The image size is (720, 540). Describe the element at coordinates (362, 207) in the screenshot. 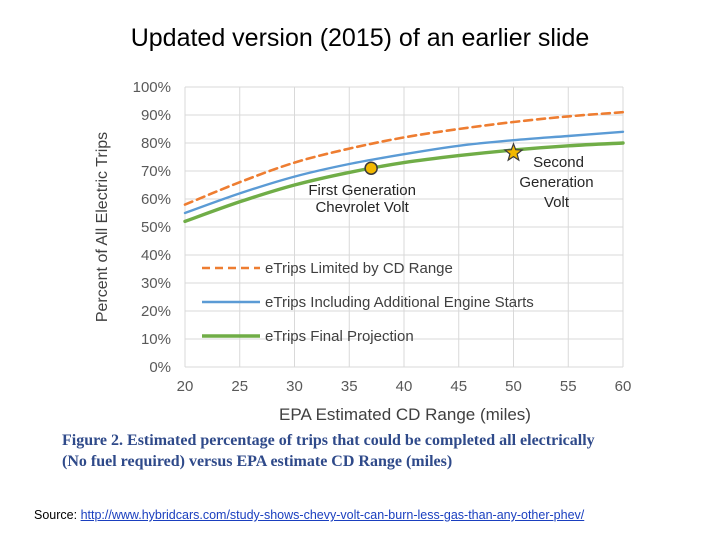

I see `first-gen-label-line-2: Chevrolet Volt` at that location.